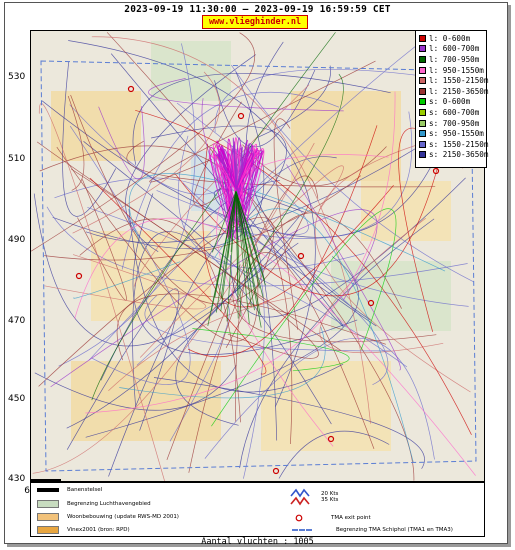  What do you see at coordinates (453, 144) in the screenshot?
I see `legend-item: s: 1550-2150m` at bounding box center [453, 144].